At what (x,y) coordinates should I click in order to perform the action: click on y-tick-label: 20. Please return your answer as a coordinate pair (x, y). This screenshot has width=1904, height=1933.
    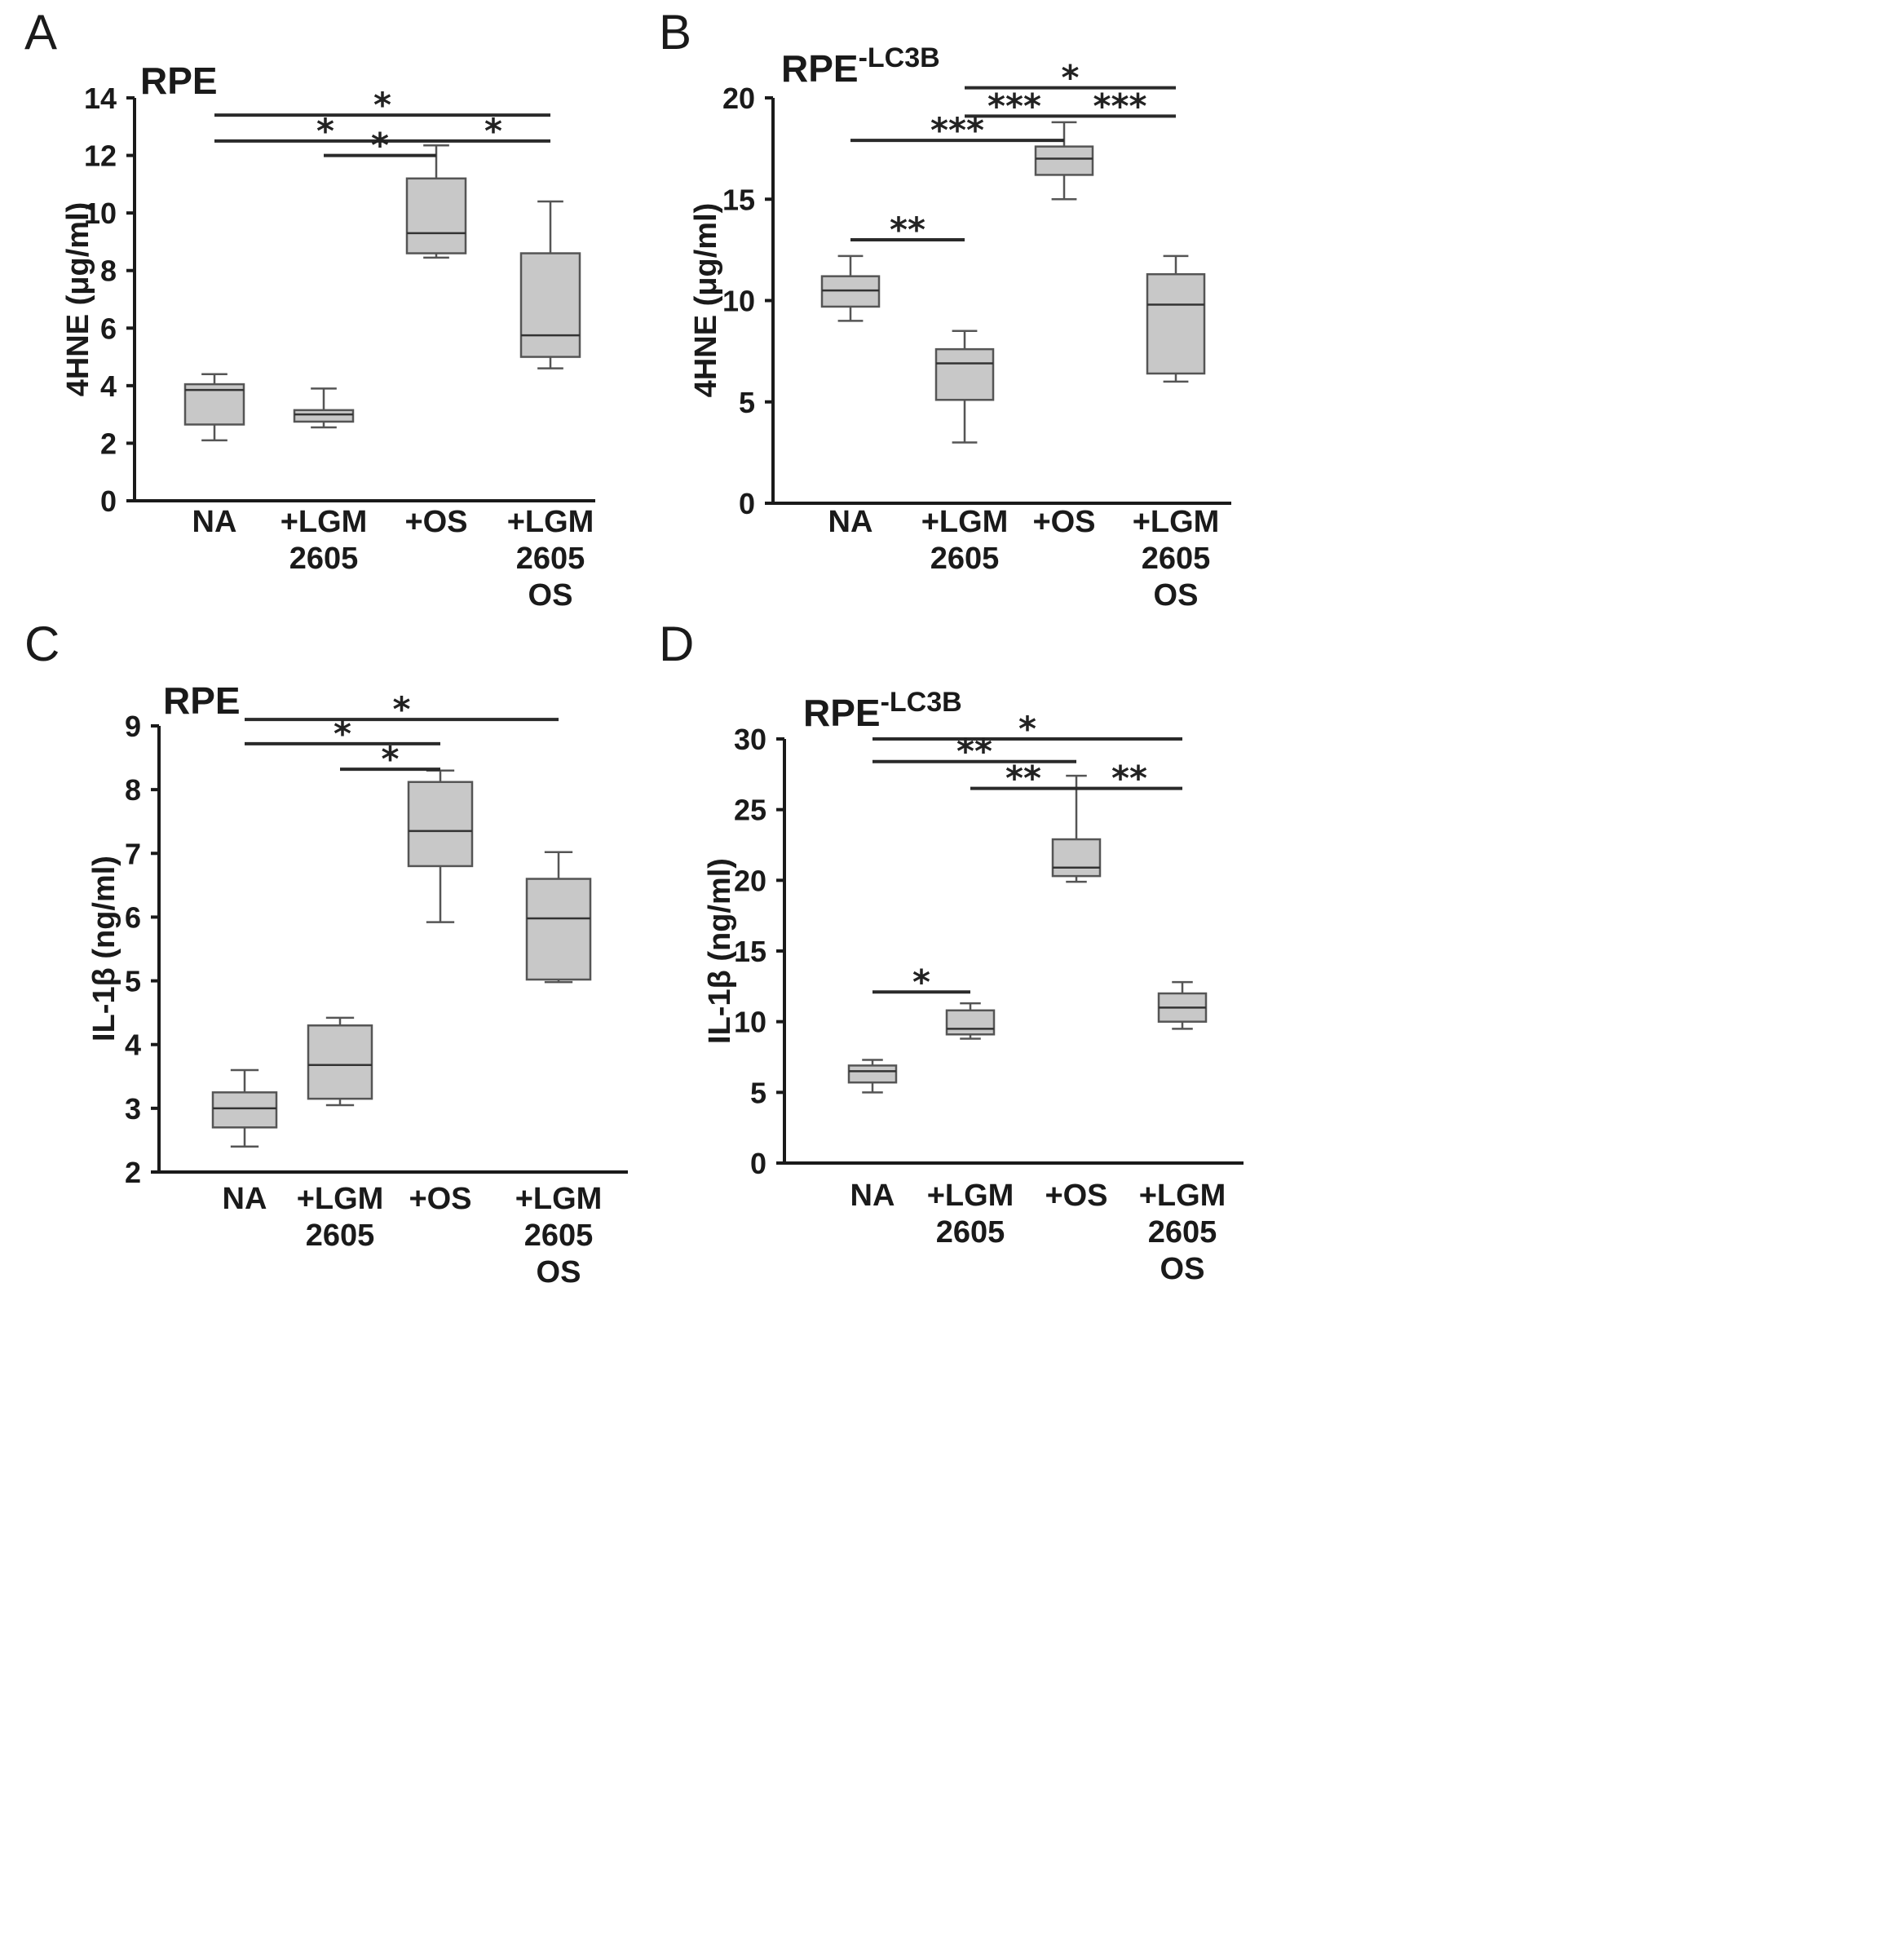
    Looking at the image, I should click on (739, 98).